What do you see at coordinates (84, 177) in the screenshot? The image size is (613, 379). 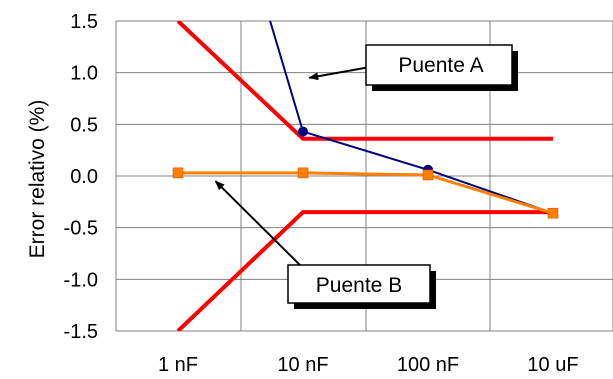 I see `y-tick-label: 0.0` at bounding box center [84, 177].